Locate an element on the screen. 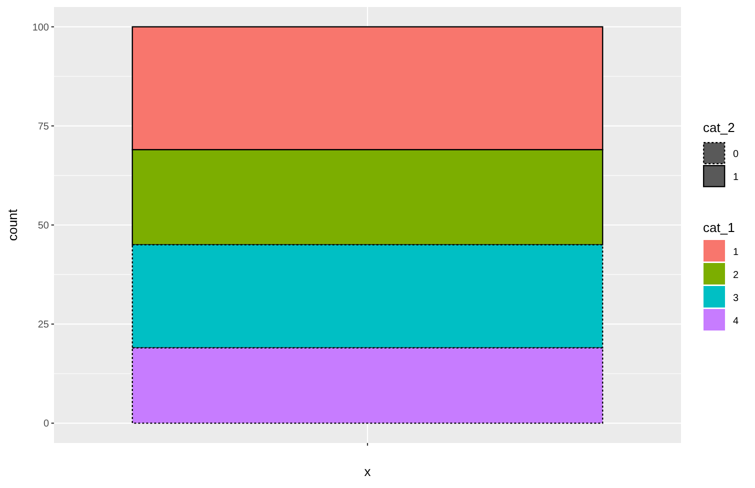 Image resolution: width=755 pixels, height=488 pixels. text: 0 is located at coordinates (736, 154).